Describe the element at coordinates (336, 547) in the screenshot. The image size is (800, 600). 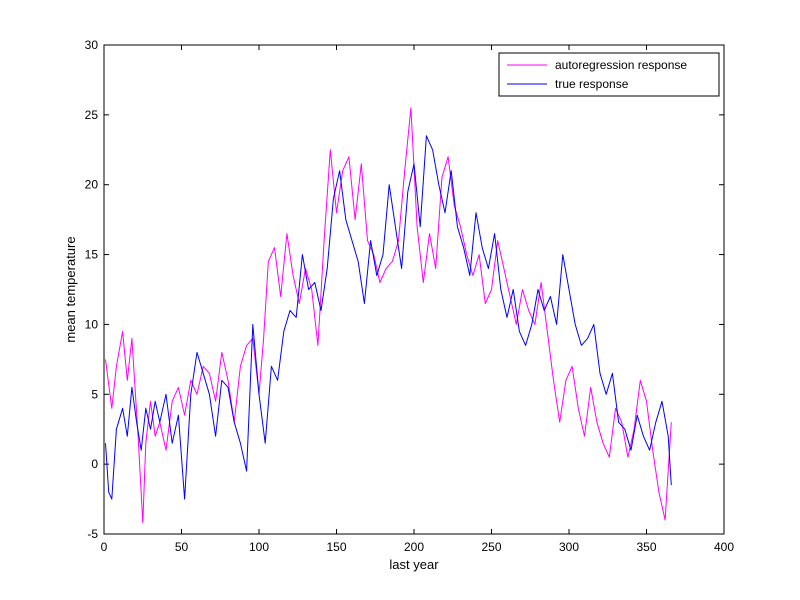
I see `x-tick-label: 150` at that location.